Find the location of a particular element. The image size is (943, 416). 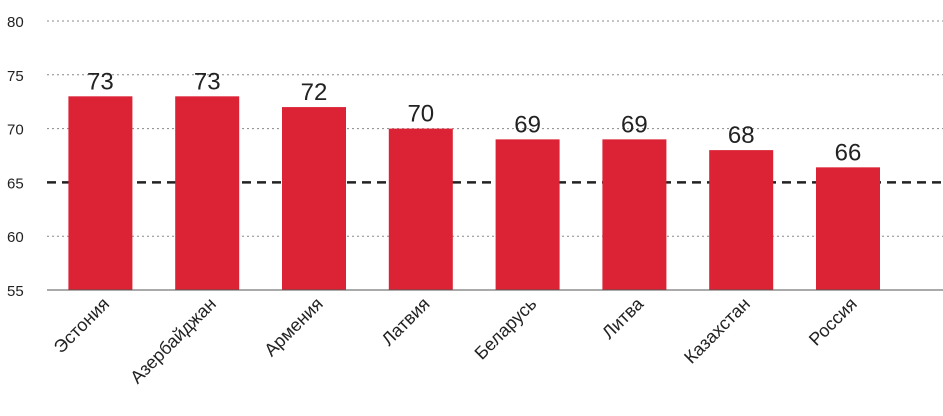

x-tick-label: Азербайджан is located at coordinates (173, 341).